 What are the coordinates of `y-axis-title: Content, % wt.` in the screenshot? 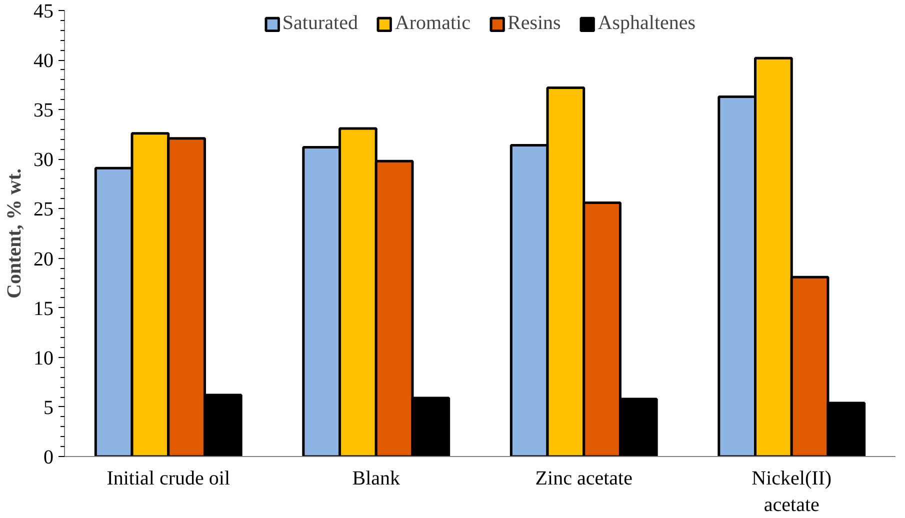 It's located at (15, 233).